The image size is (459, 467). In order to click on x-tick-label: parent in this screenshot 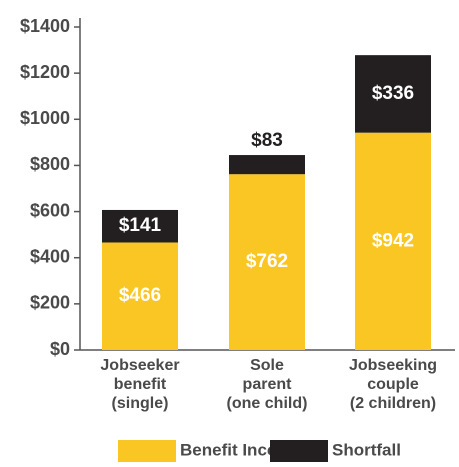, I will do `click(268, 384)`.